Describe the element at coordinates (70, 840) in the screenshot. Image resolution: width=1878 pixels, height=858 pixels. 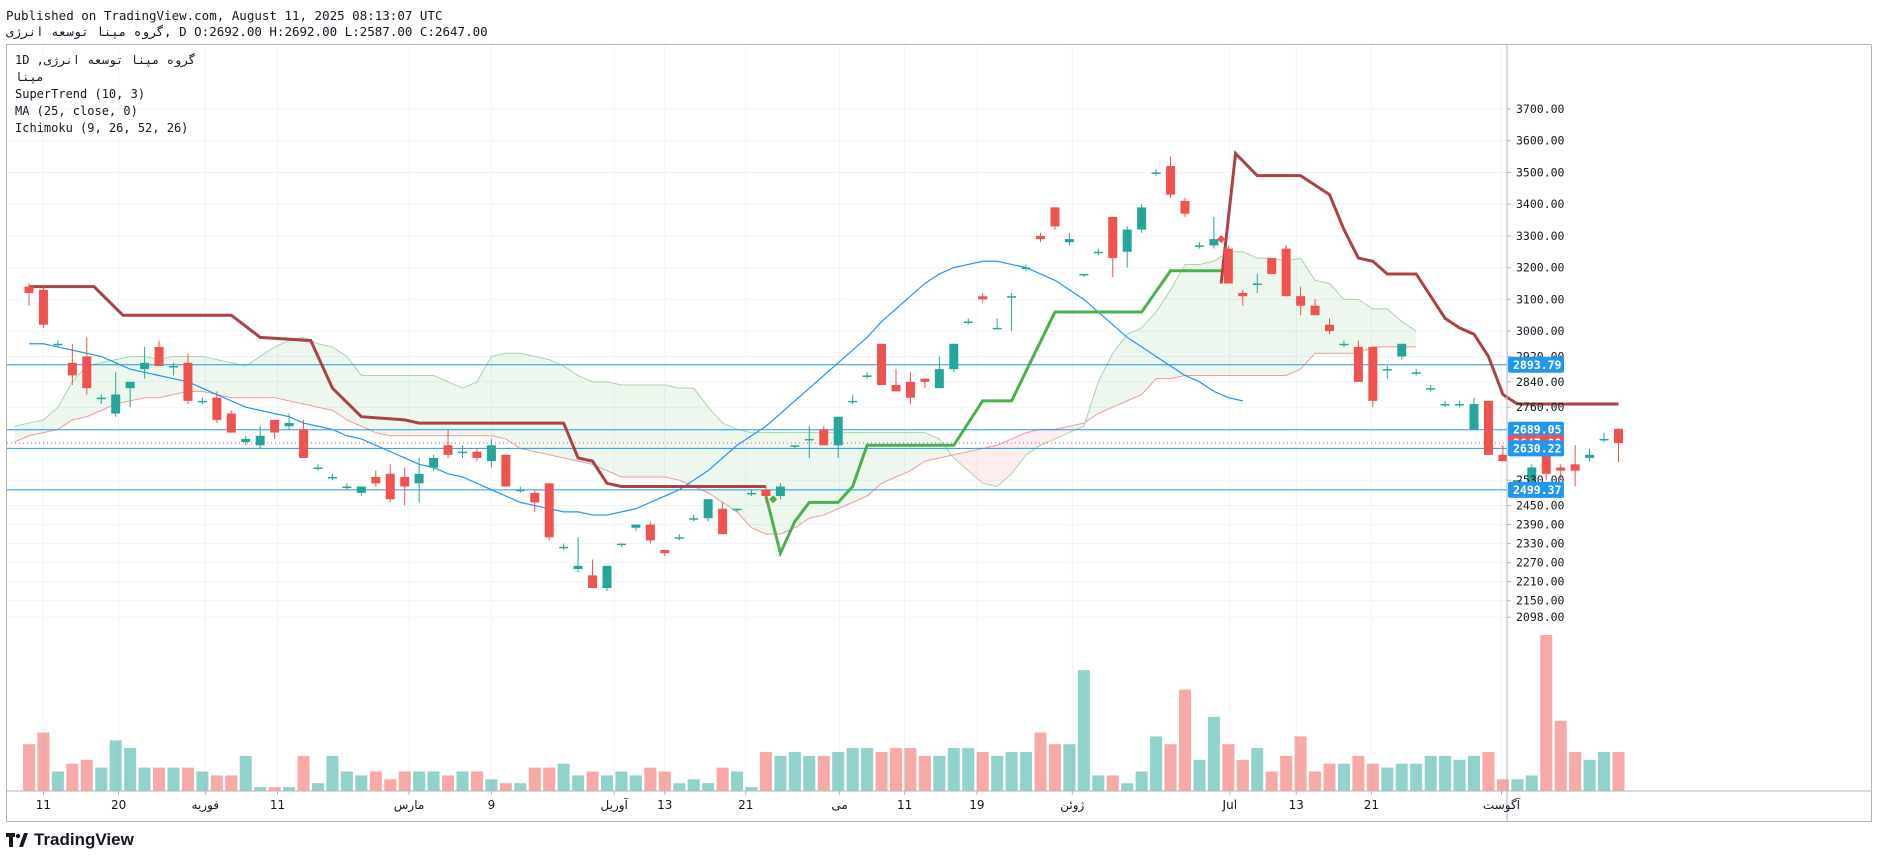
I see `tradingview-logo: TradingView` at that location.